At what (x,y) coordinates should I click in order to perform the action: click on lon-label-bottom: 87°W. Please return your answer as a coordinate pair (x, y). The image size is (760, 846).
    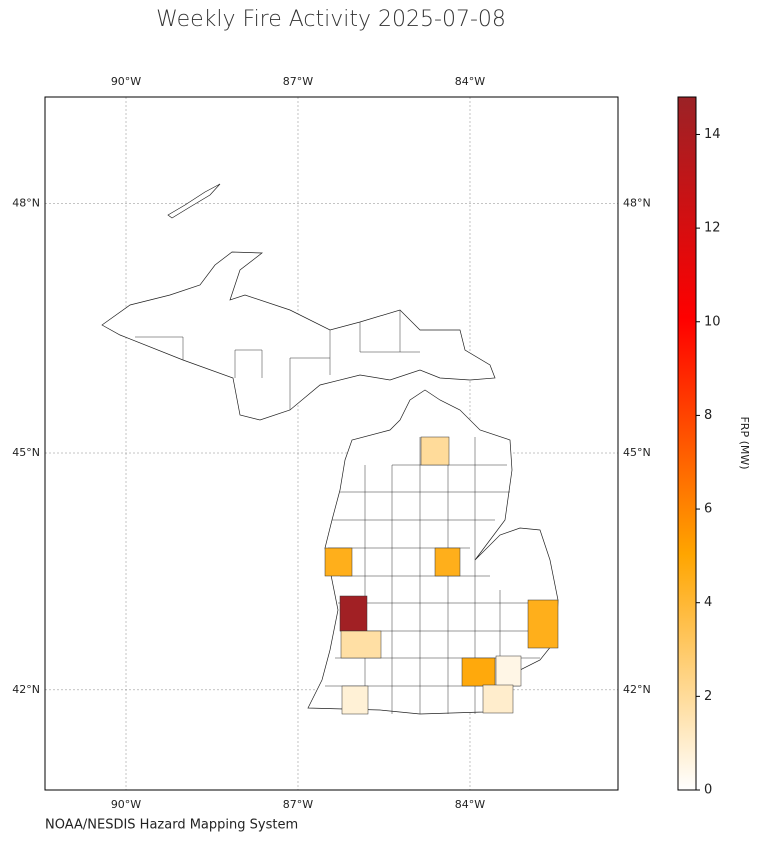
    Looking at the image, I should click on (298, 804).